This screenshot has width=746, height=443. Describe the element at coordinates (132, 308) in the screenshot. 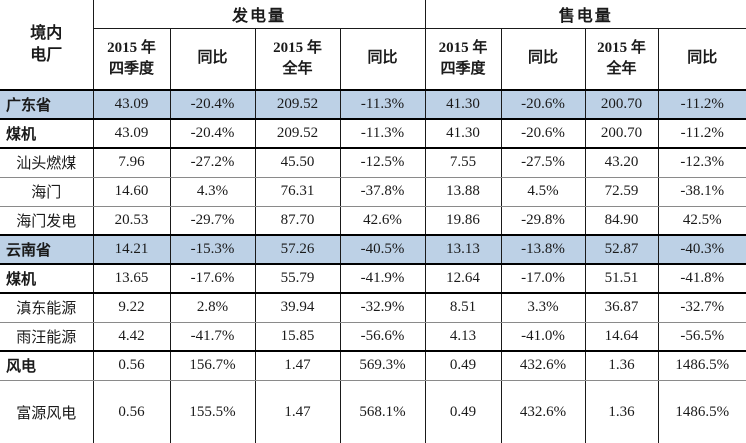

I see `value-cell: 9.22` at that location.